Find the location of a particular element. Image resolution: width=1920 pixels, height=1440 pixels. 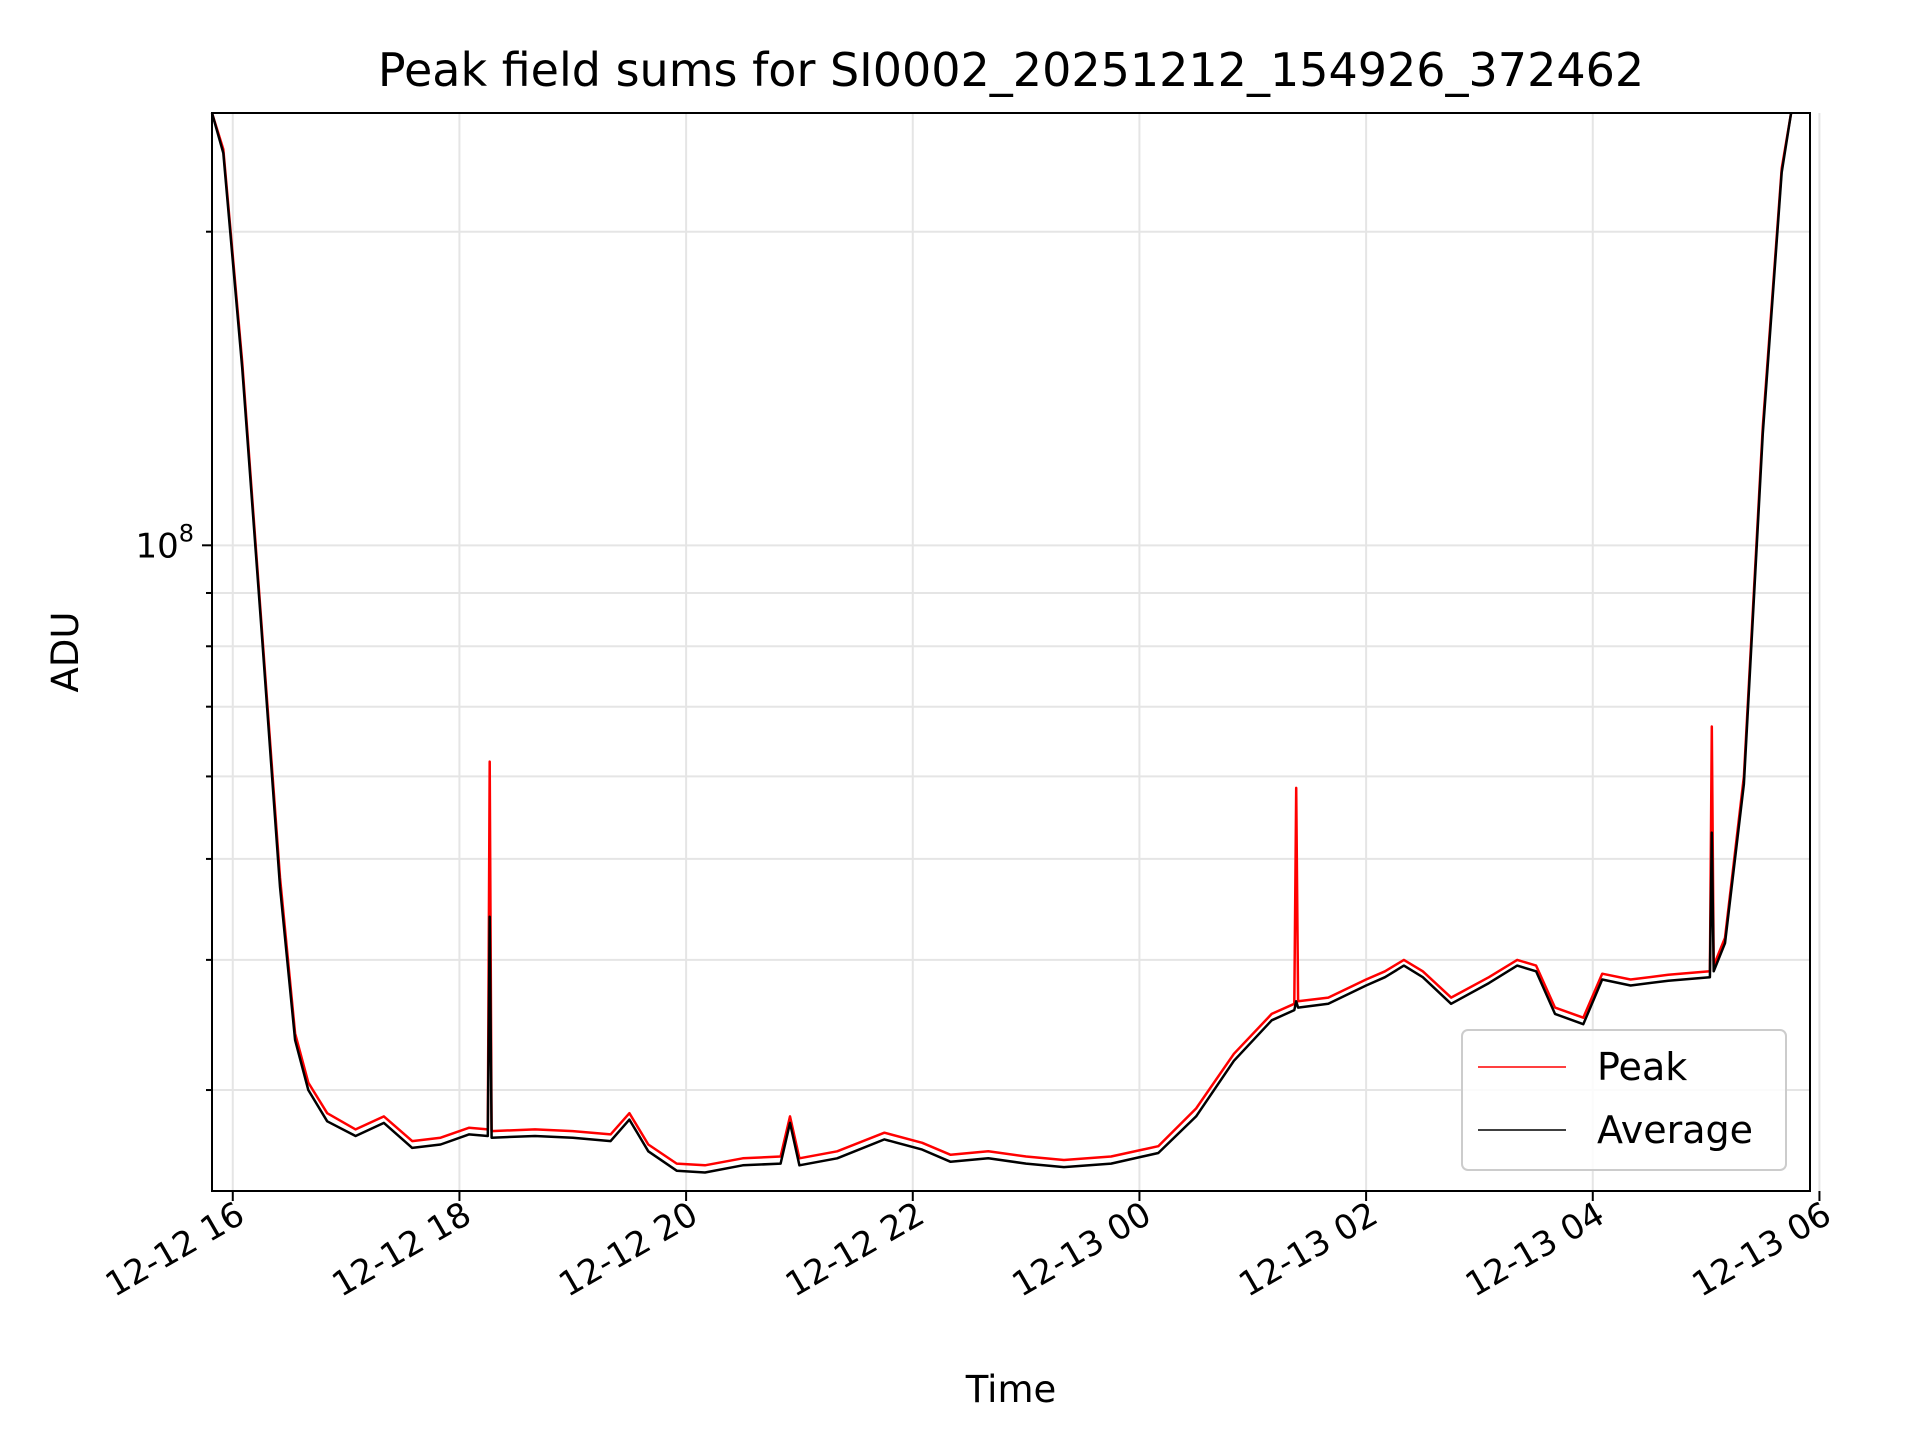

y-axis-ticks: 108 is located at coordinates (173, 661).